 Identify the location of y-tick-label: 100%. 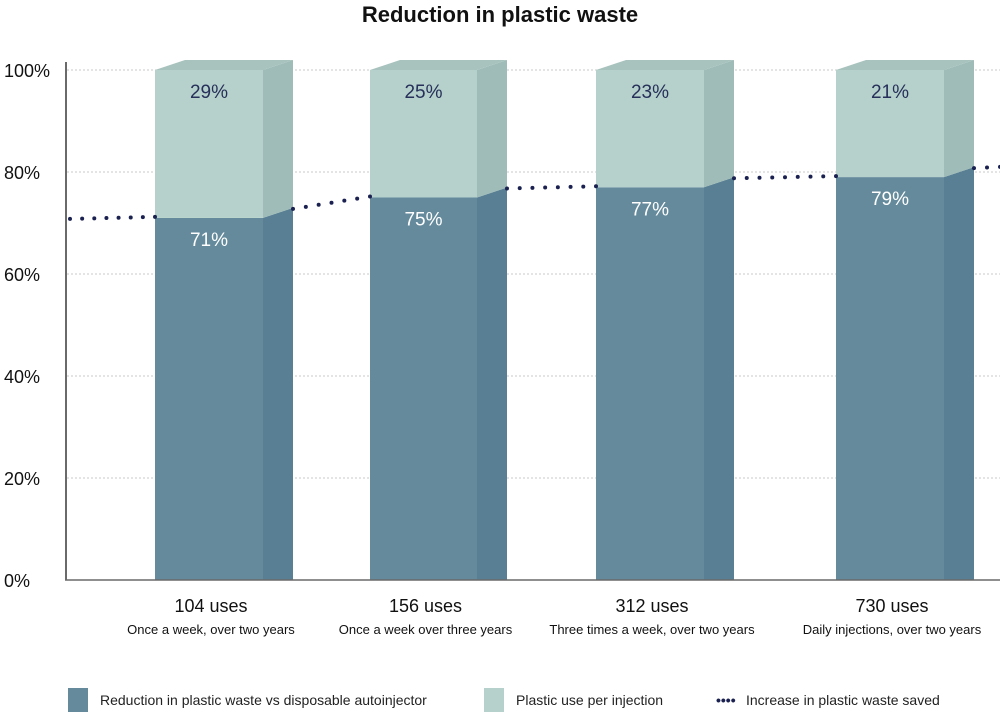
(27, 71).